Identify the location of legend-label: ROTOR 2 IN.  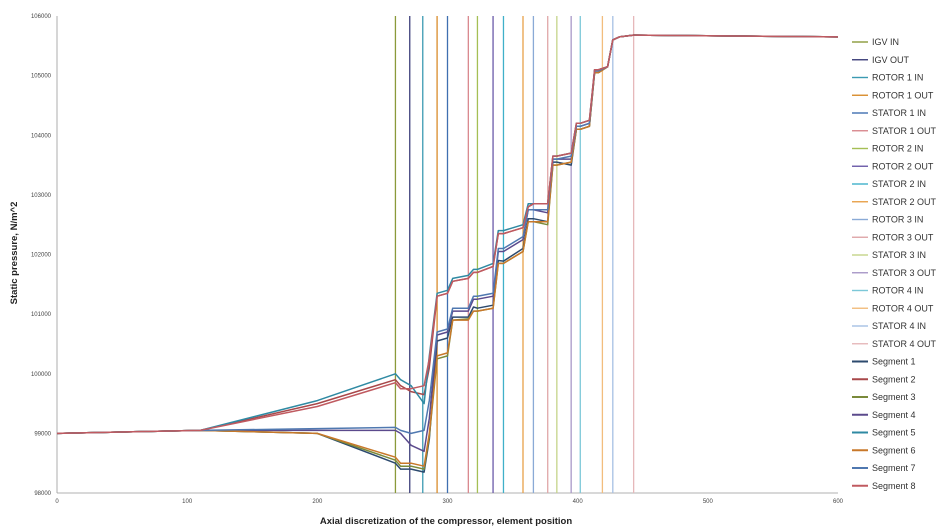
(897, 149).